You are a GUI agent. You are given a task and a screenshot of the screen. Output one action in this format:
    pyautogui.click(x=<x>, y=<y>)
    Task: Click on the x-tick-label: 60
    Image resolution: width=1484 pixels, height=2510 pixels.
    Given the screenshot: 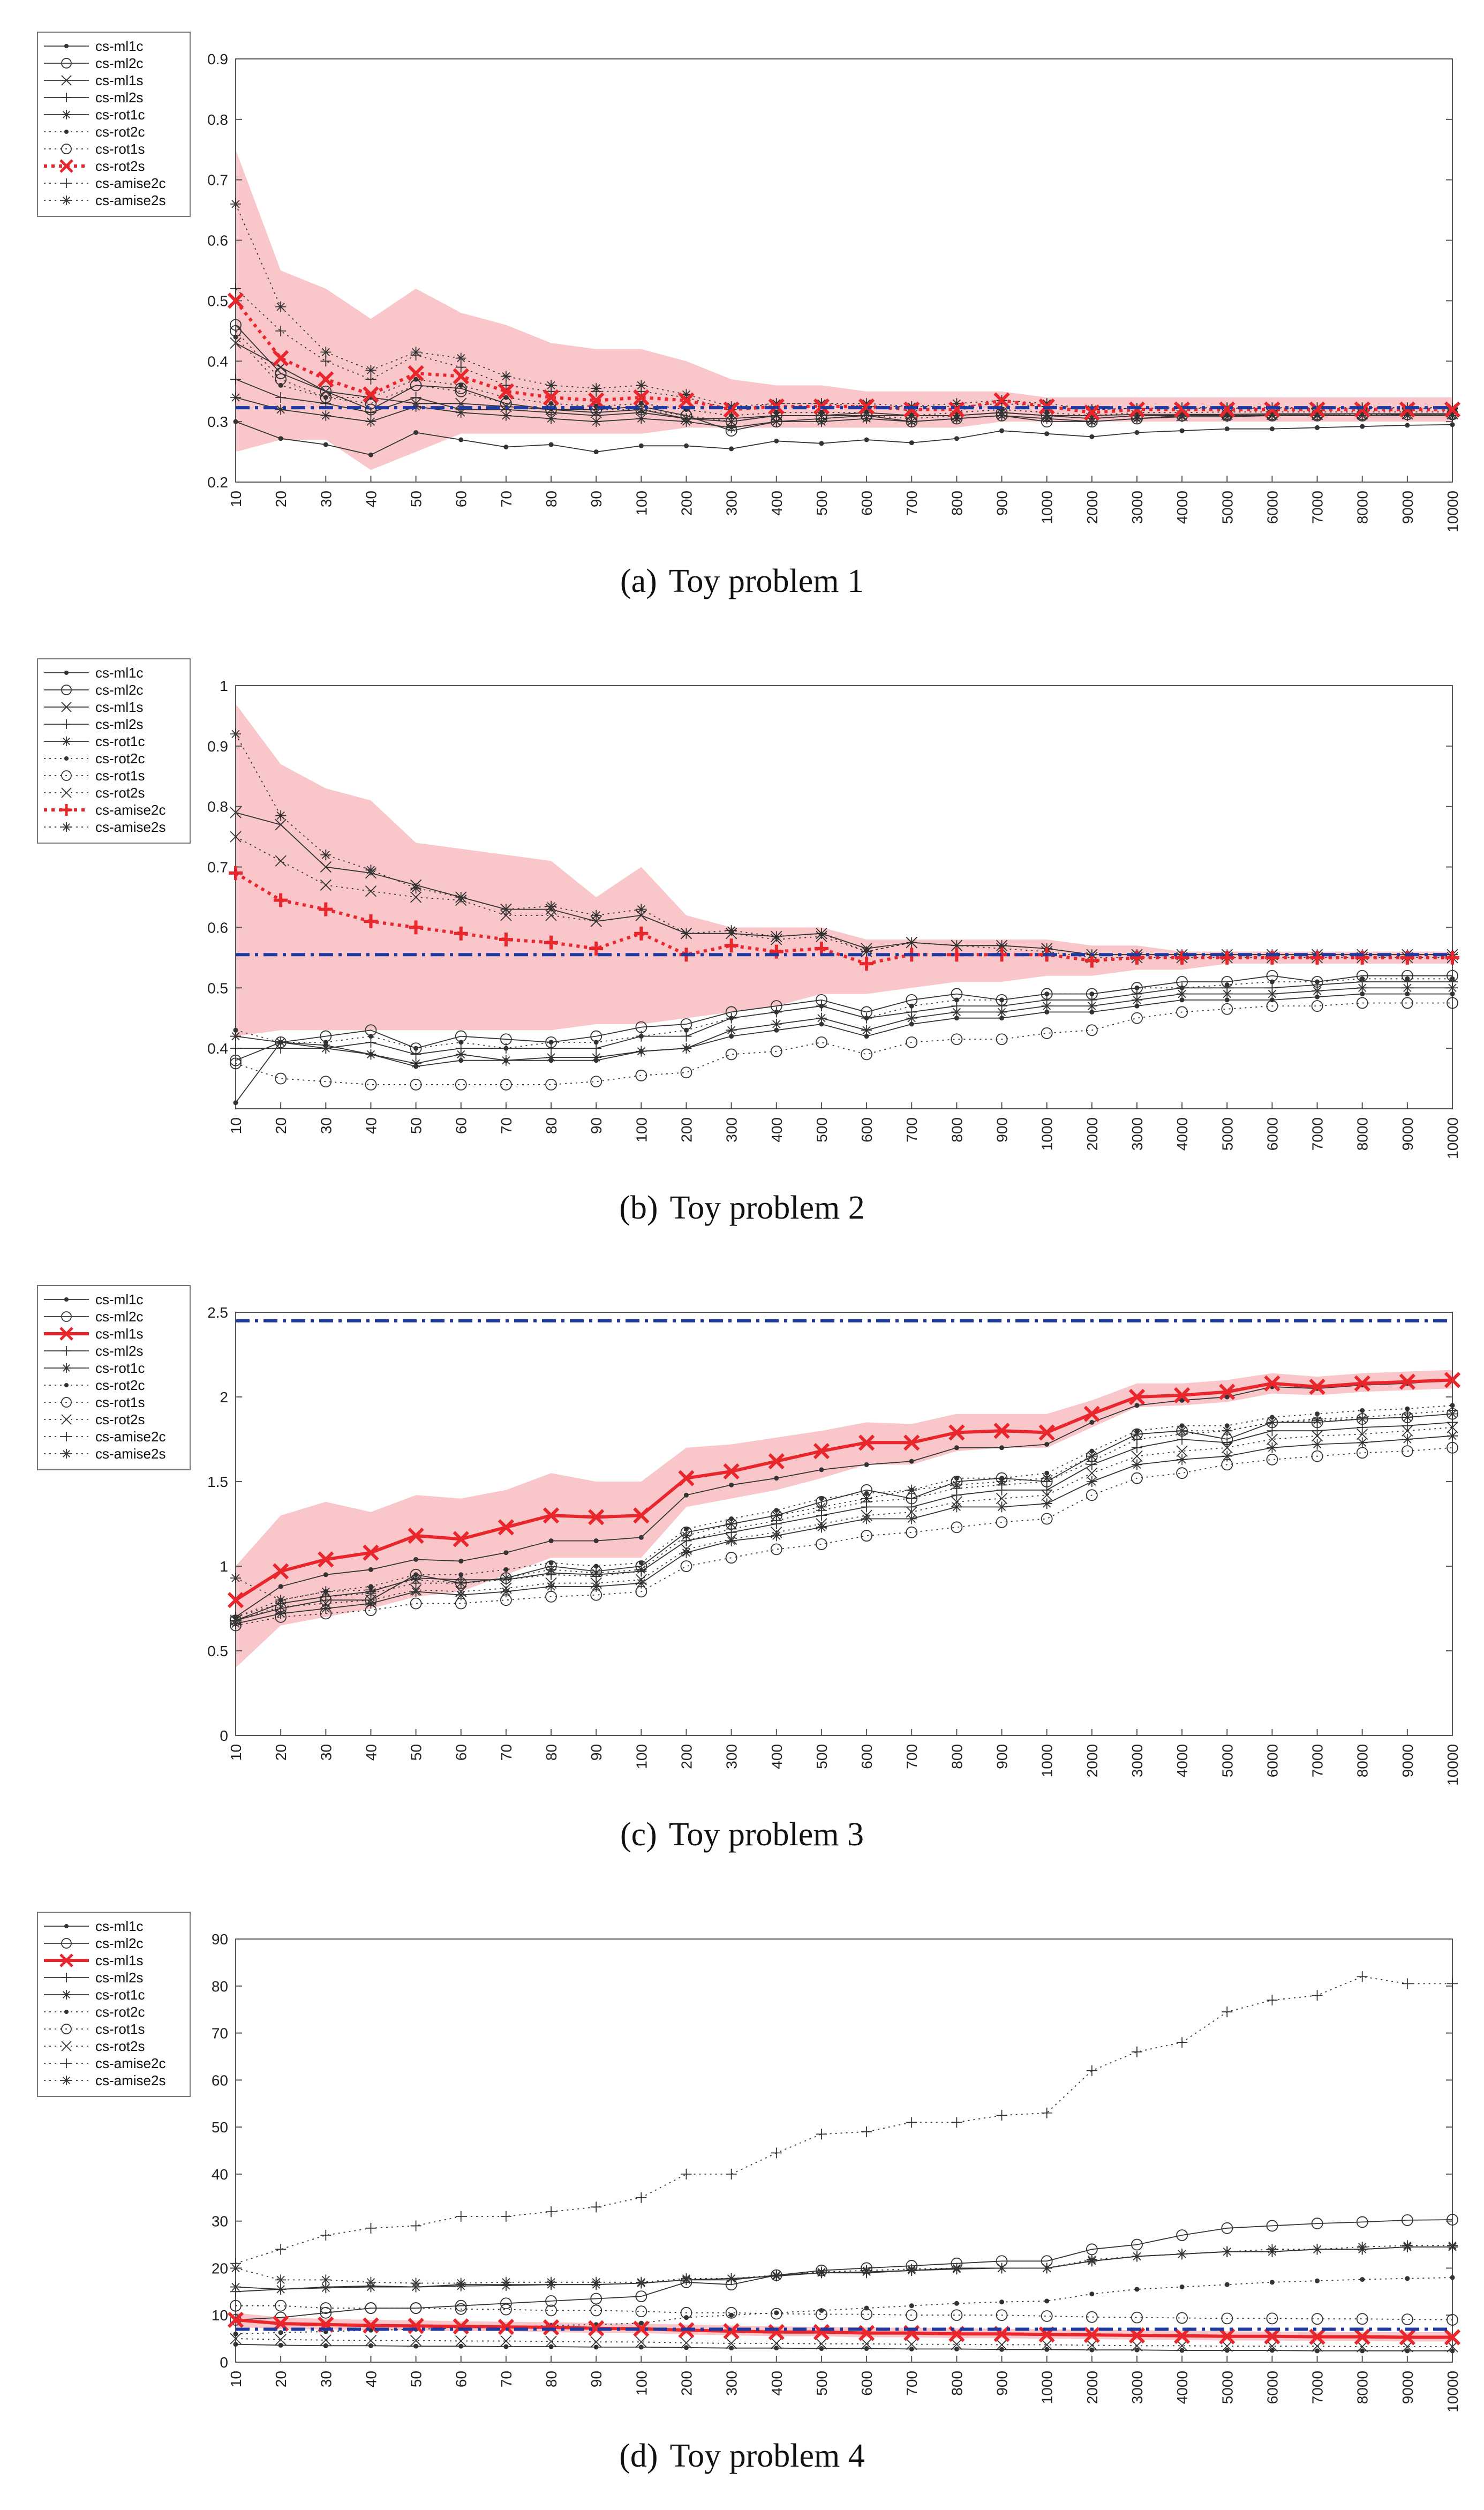 What is the action you would take?
    pyautogui.click(x=461, y=499)
    